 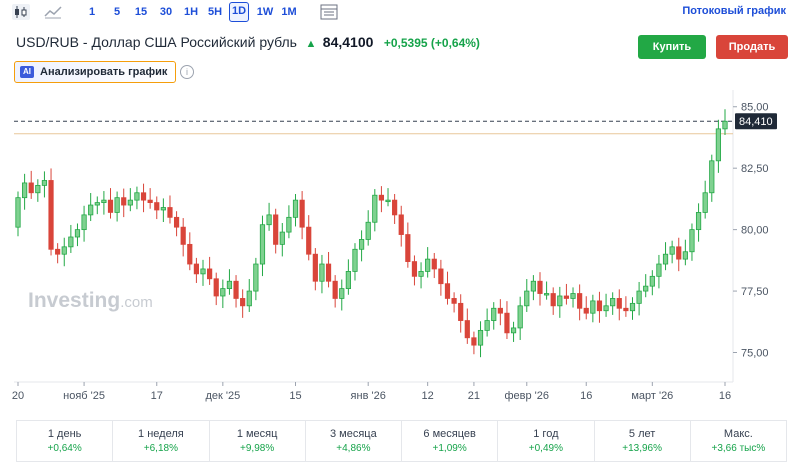 I want to click on timeframe-1: 1, so click(x=92, y=12).